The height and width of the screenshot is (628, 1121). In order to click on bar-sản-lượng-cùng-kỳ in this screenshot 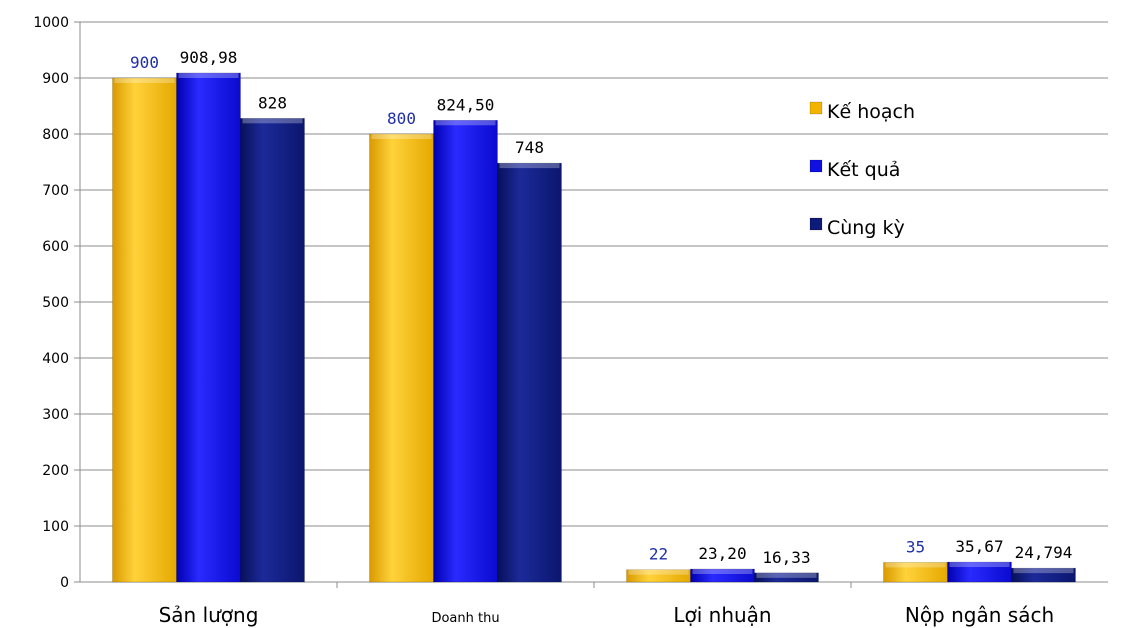, I will do `click(272, 350)`.